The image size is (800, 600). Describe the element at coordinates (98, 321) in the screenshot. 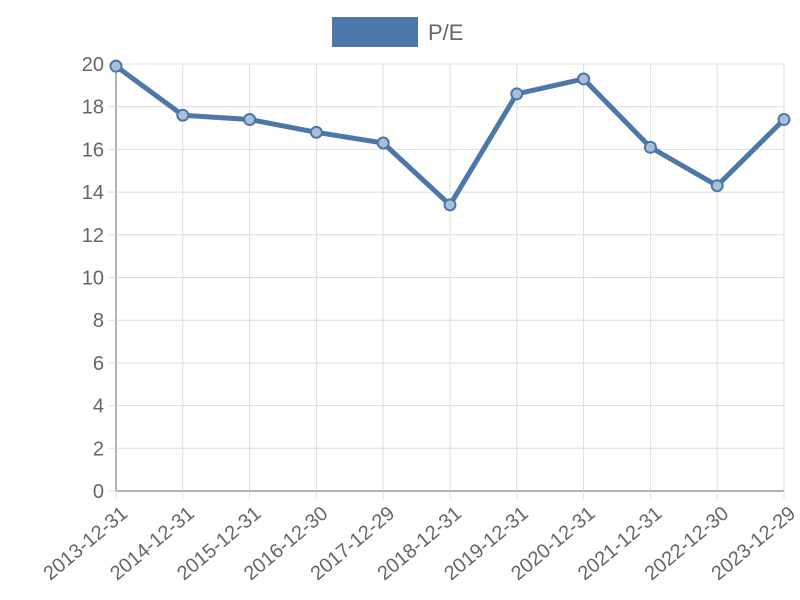

I see `y-tick-label: 8` at that location.